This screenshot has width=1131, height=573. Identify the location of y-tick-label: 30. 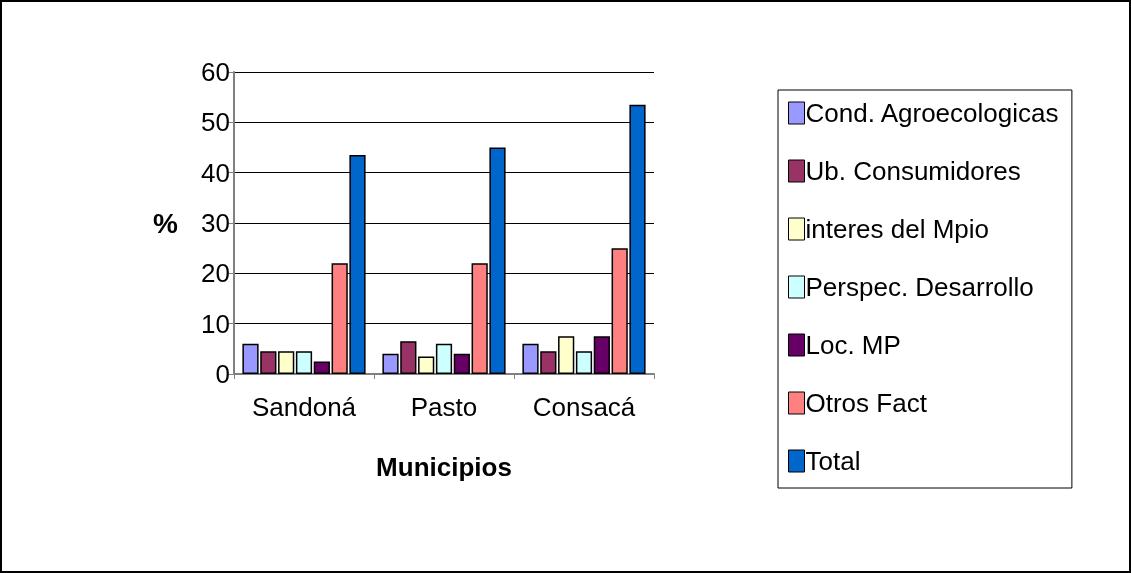
(215, 223).